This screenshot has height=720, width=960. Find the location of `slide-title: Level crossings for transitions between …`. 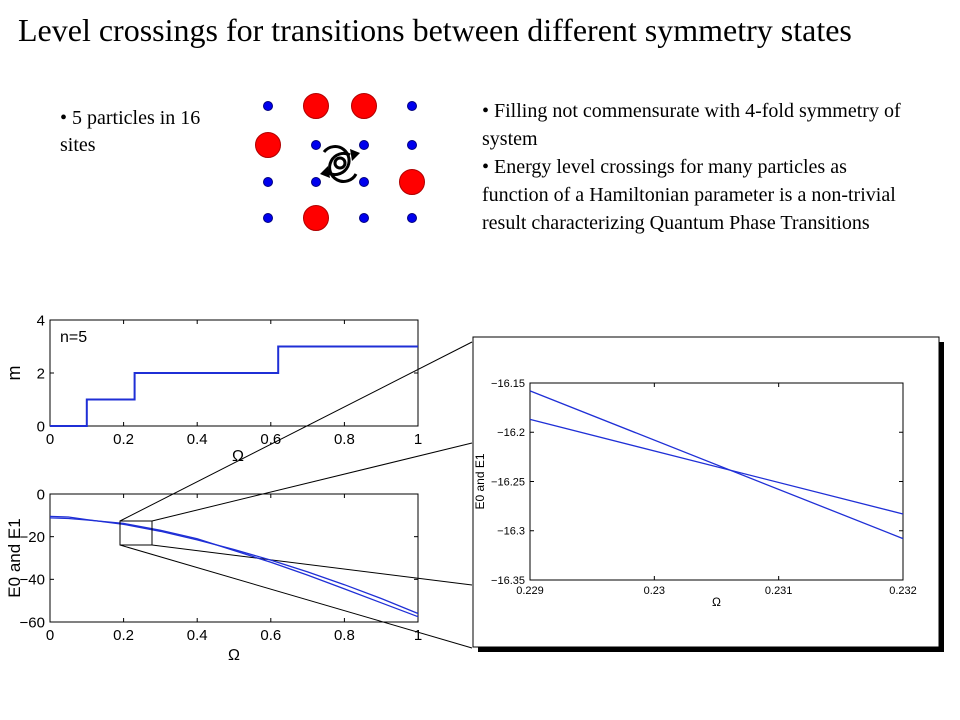

slide-title: Level crossings for transitions between … is located at coordinates (435, 30).